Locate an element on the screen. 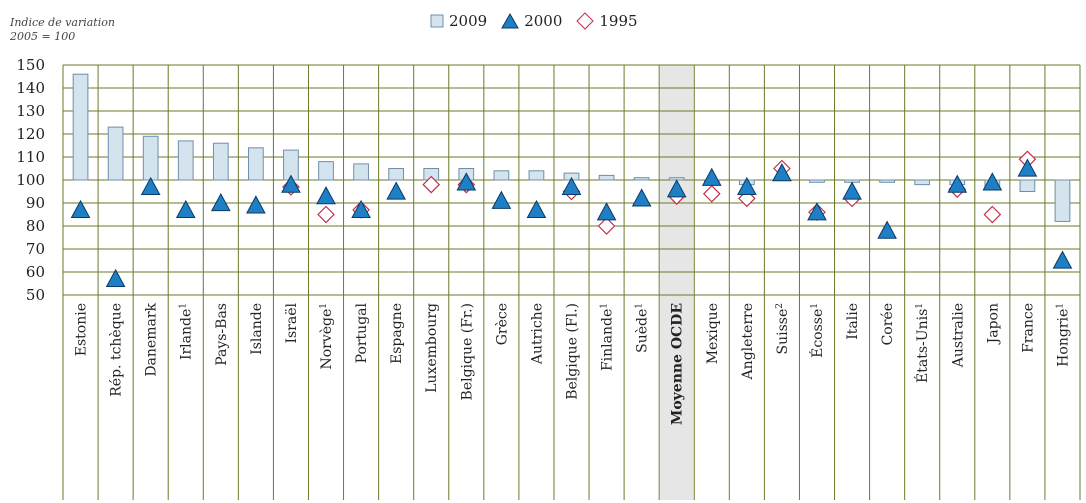 This screenshot has width=1086, height=503. x-tick-label: Hongrie1 is located at coordinates (1063, 335).